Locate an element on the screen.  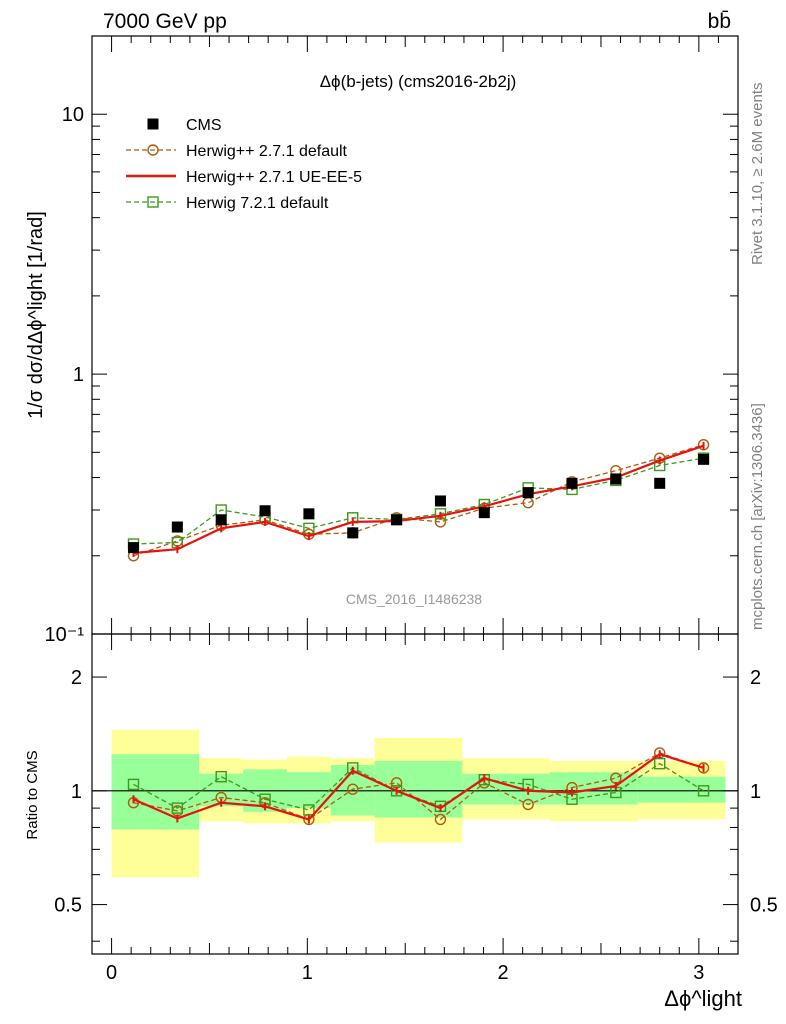
legend-label: Herwig 7.2.1 default is located at coordinates (257, 203).